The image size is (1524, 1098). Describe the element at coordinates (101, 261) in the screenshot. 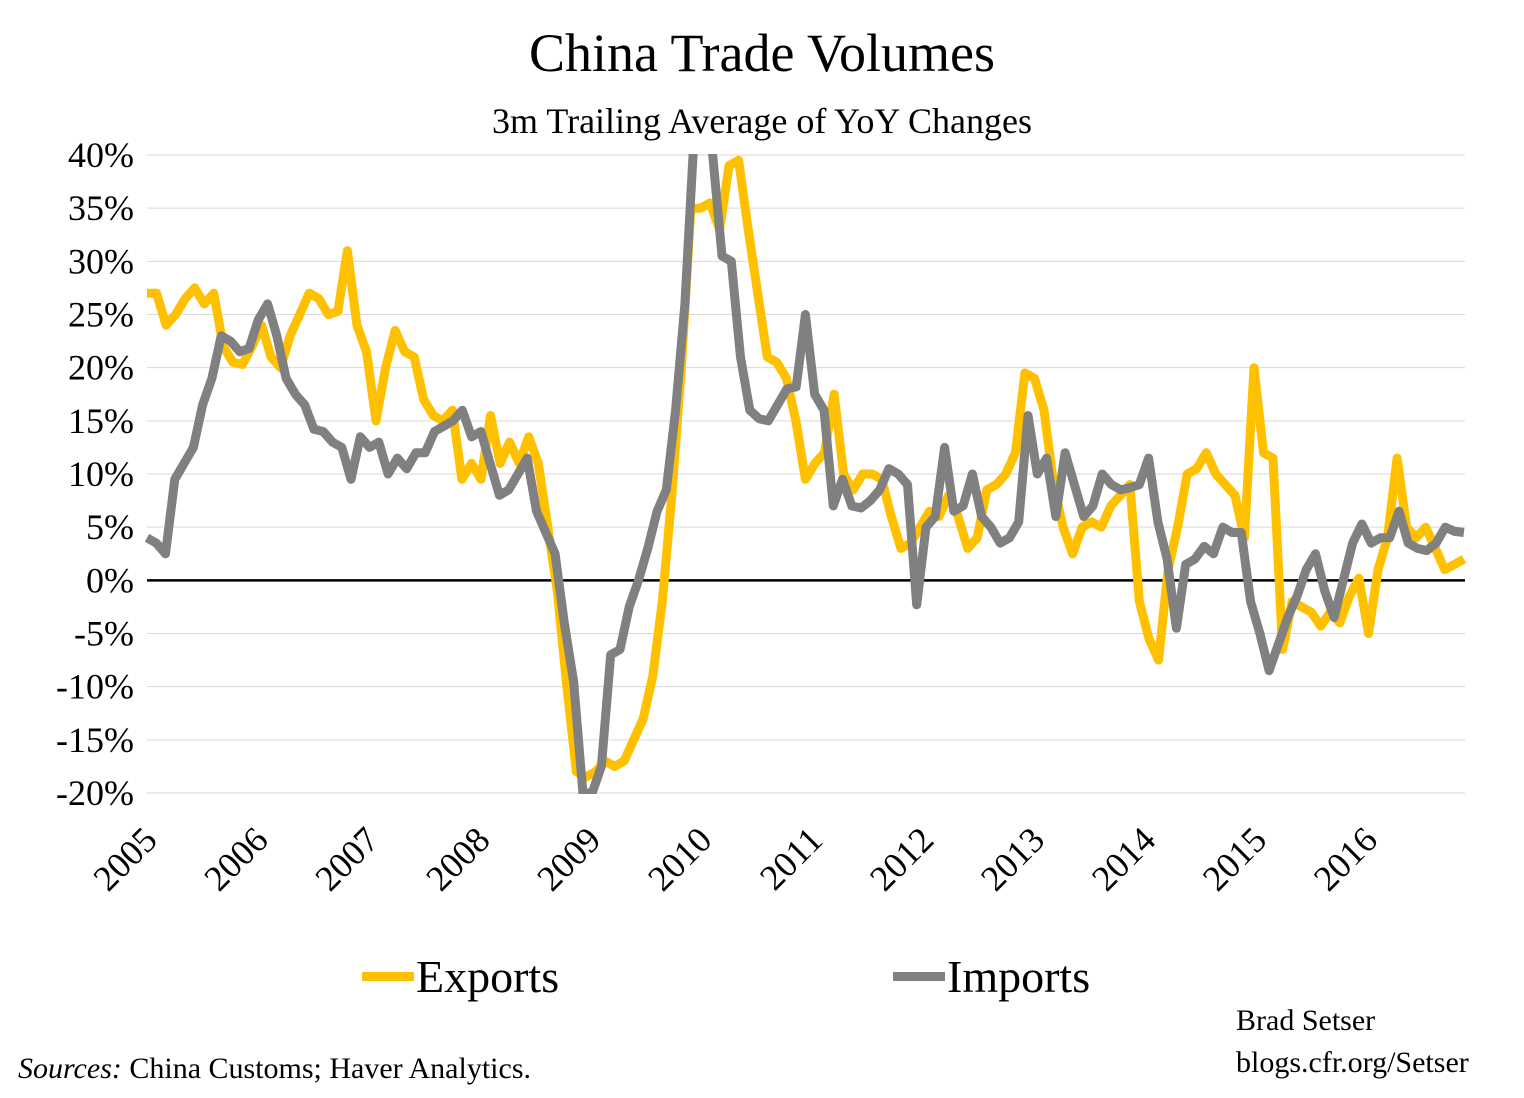

I see `y-tick-label: 30%` at that location.